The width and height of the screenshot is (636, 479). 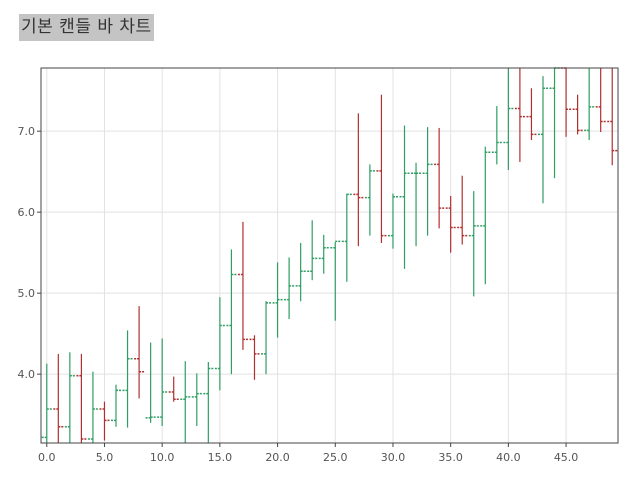 What do you see at coordinates (566, 457) in the screenshot?
I see `x-tick-label: 45.0` at bounding box center [566, 457].